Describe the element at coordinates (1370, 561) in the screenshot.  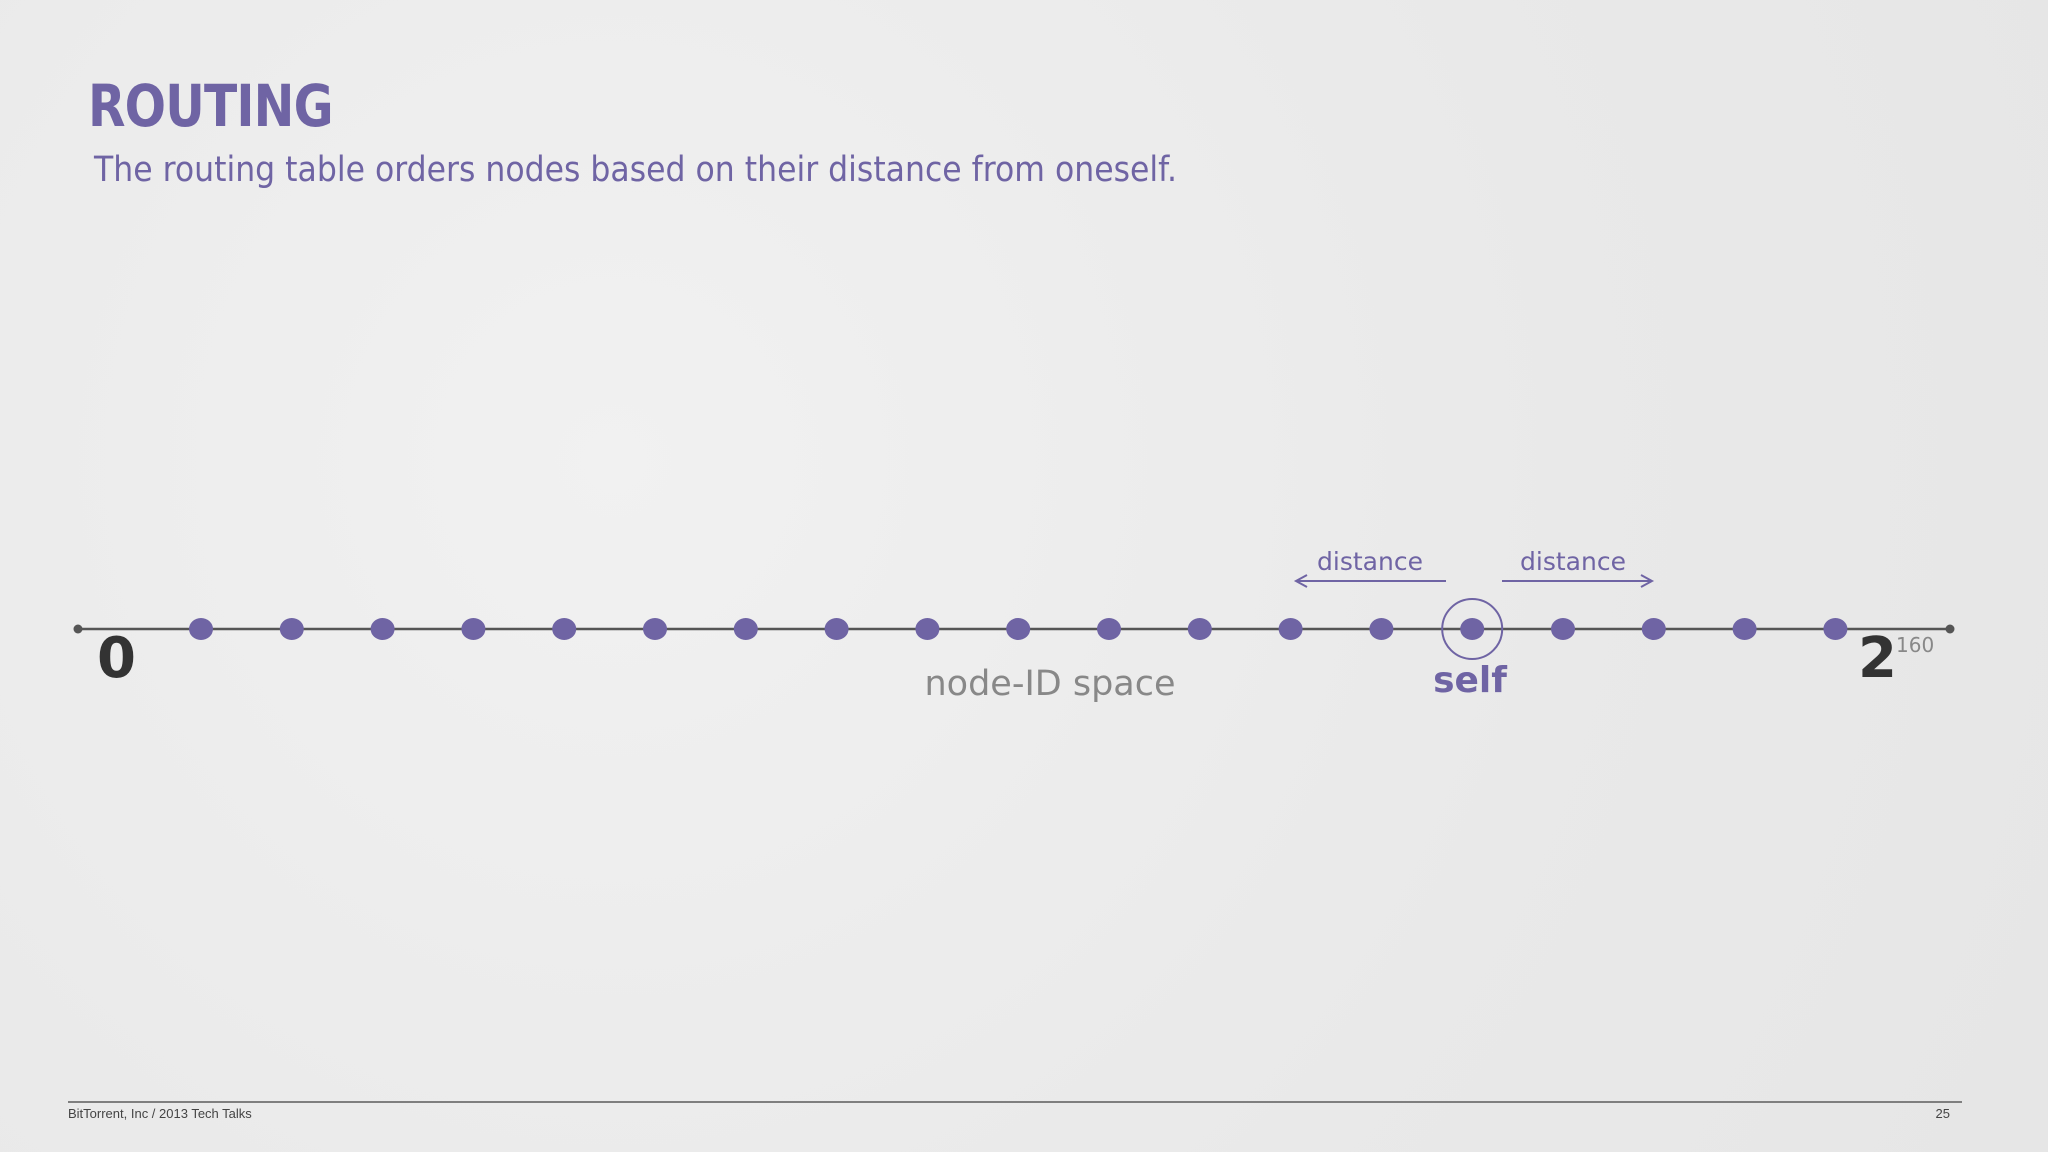
I see `distance-left-label: distance` at that location.